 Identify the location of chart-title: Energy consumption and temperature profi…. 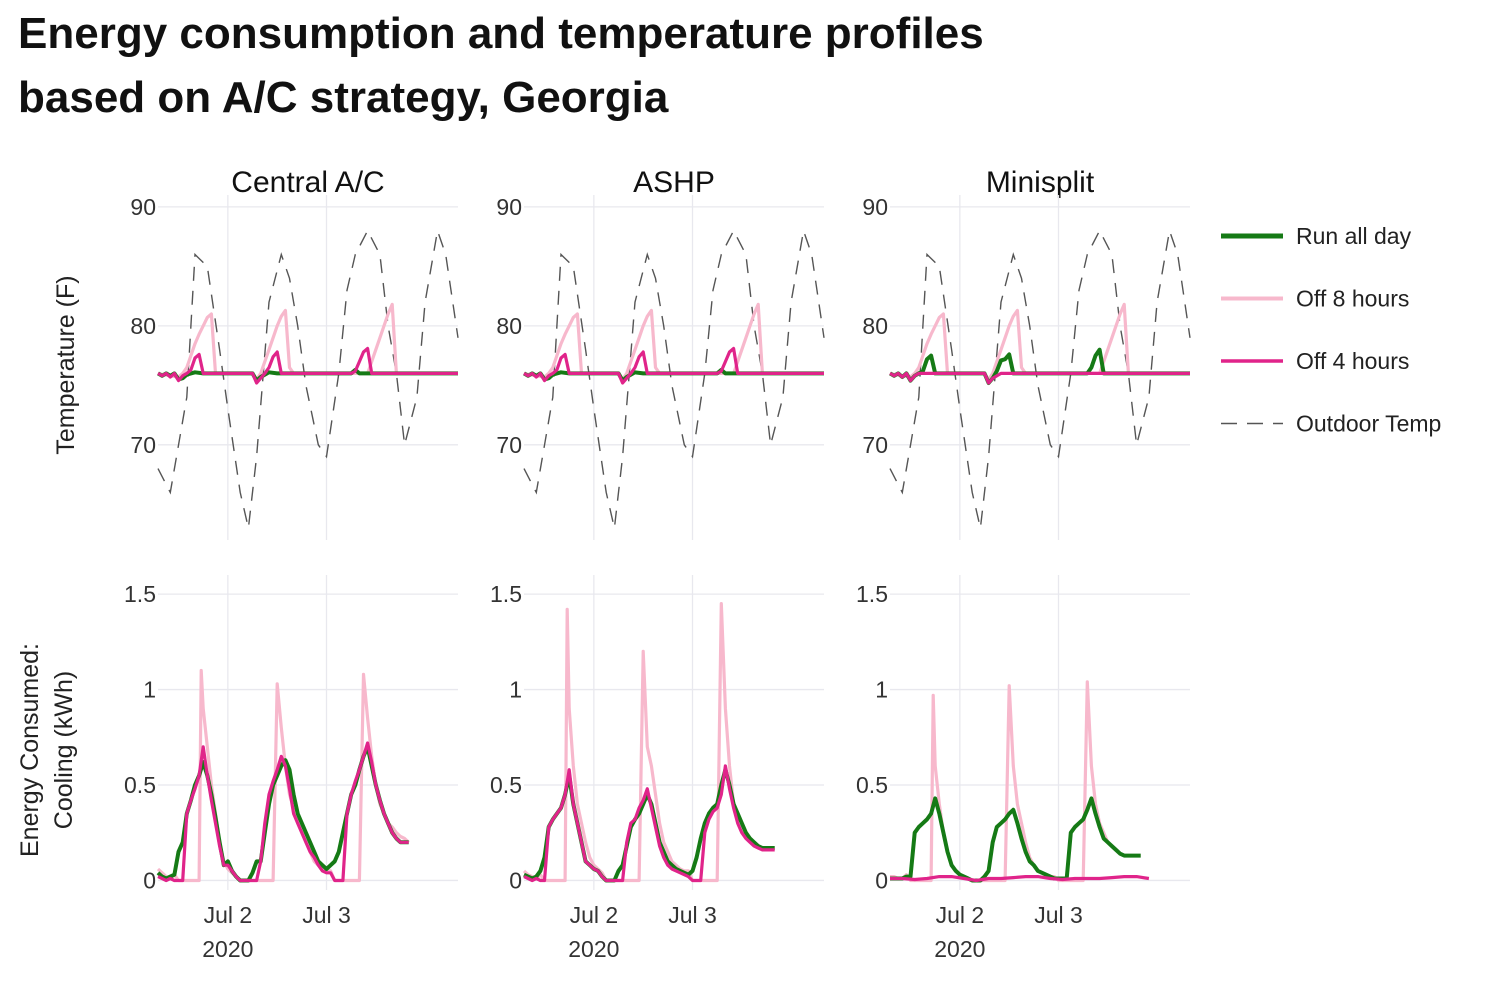
(643, 66).